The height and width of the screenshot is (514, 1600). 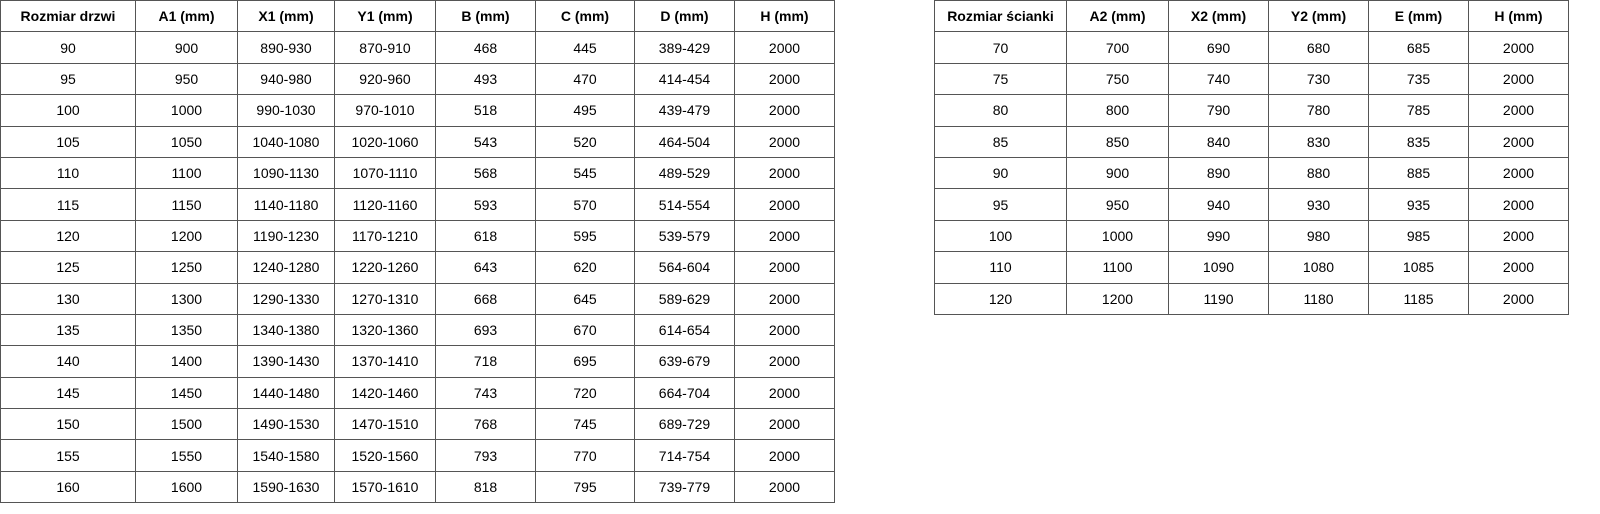 What do you see at coordinates (186, 393) in the screenshot?
I see `table-cell: 1450` at bounding box center [186, 393].